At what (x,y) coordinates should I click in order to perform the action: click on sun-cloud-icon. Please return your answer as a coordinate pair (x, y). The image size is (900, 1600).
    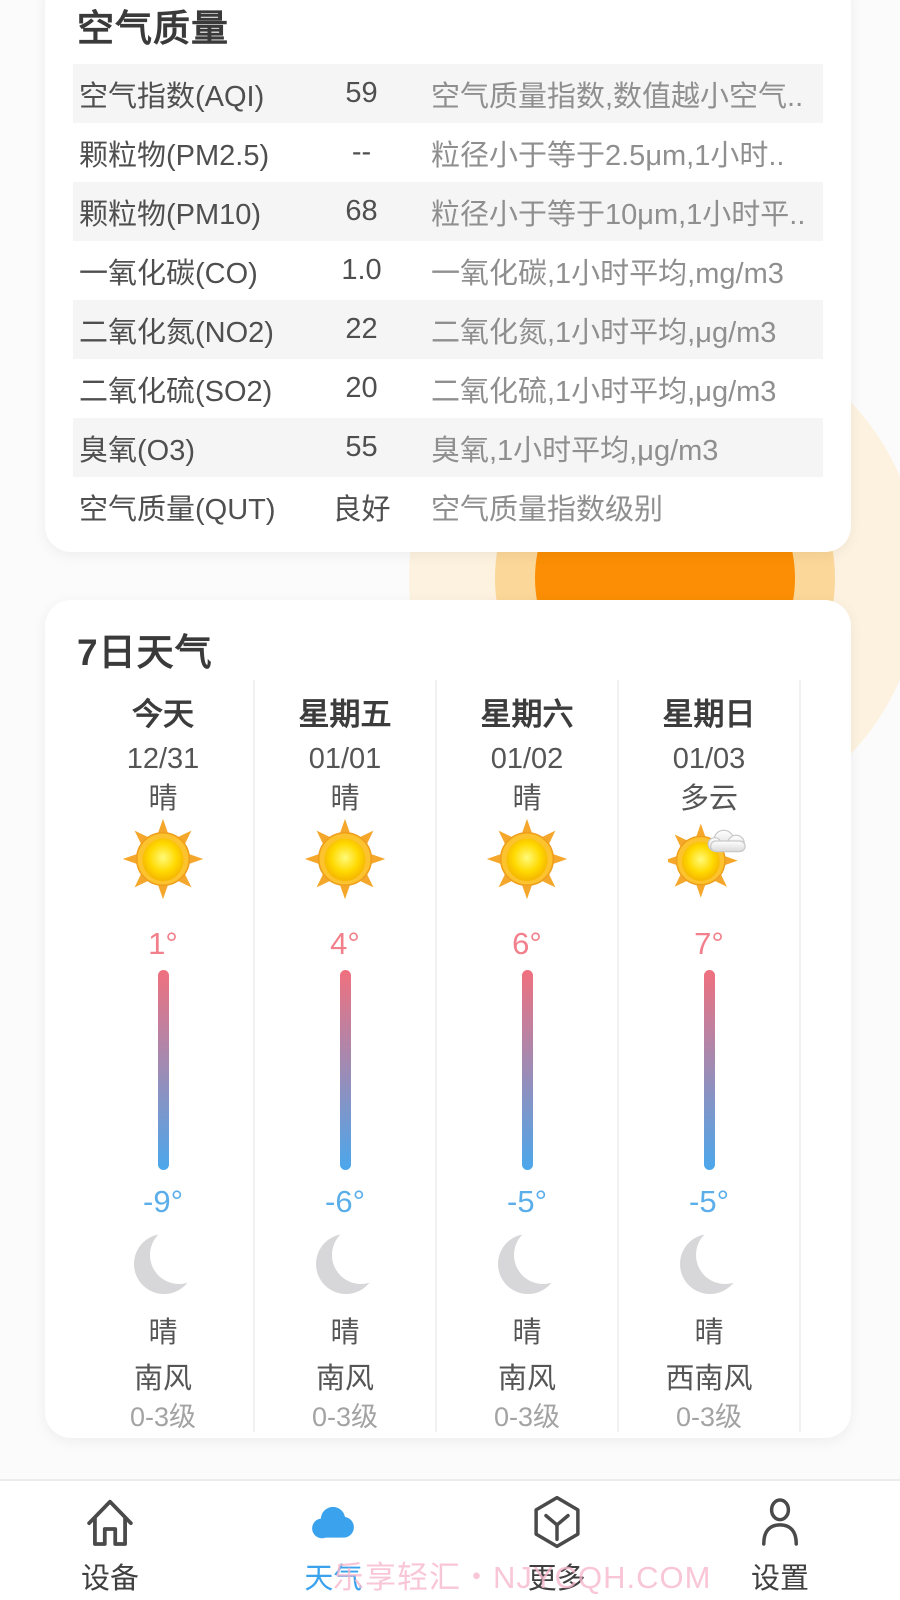
    Looking at the image, I should click on (707, 860).